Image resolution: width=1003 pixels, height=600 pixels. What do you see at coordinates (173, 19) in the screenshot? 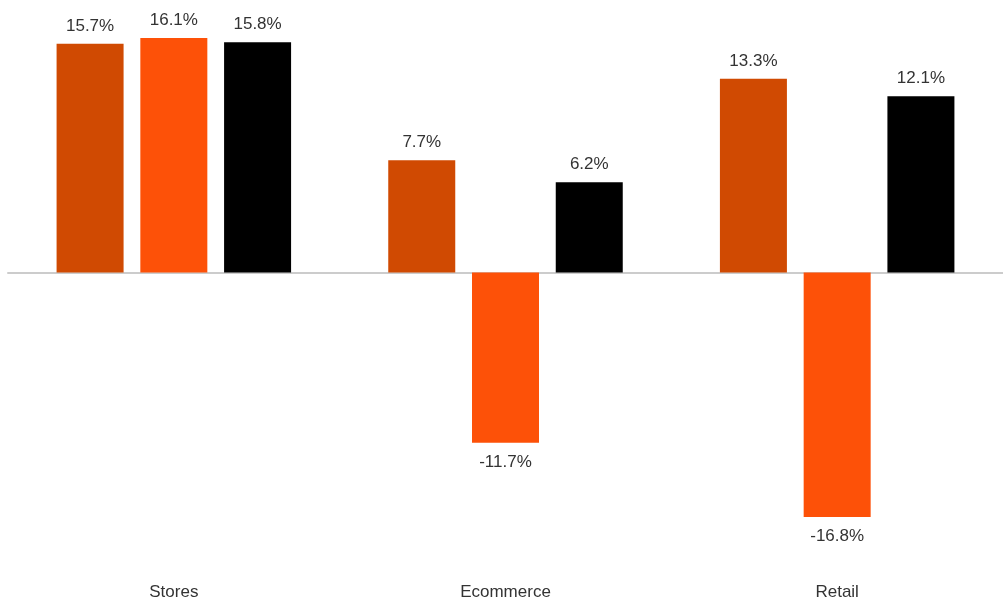
I see `data-label: 16.1%` at bounding box center [173, 19].